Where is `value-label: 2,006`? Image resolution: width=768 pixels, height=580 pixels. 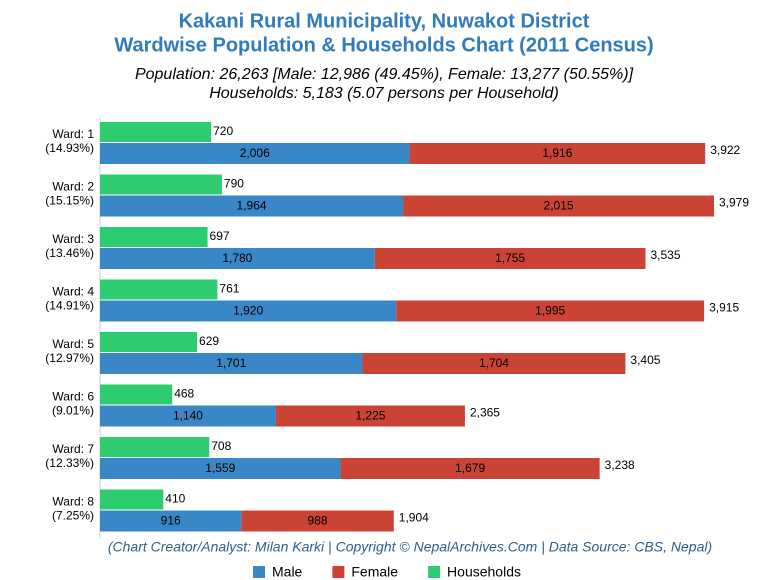 value-label: 2,006 is located at coordinates (255, 153).